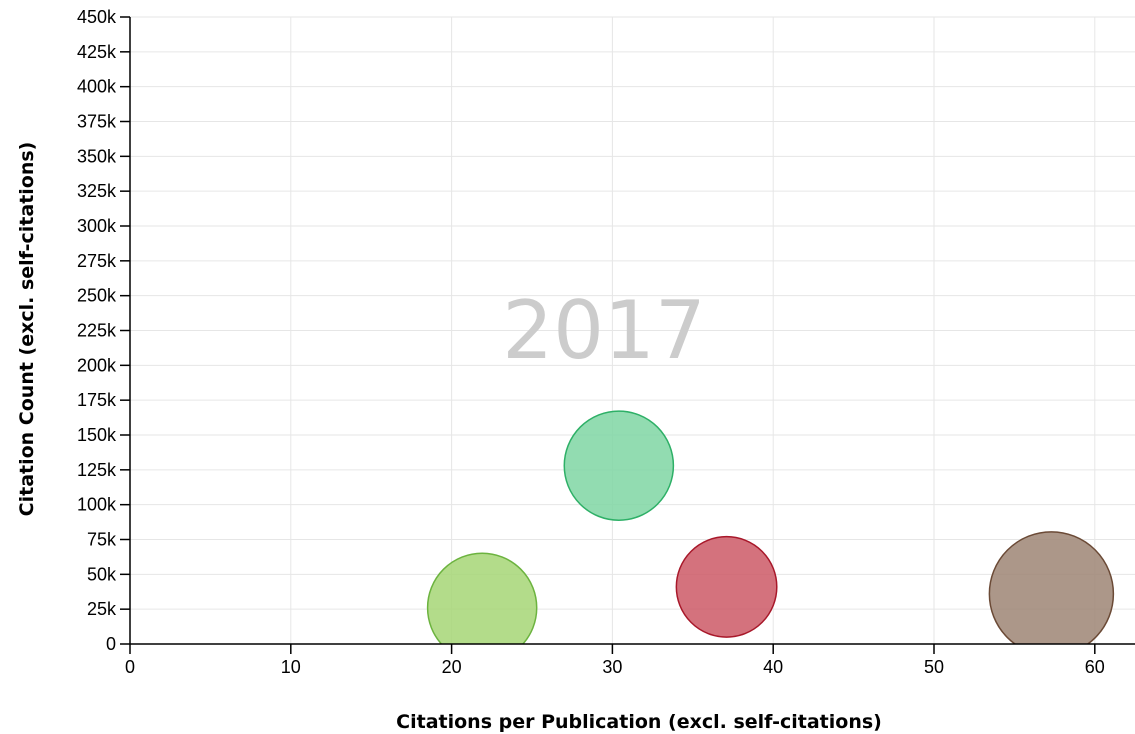  What do you see at coordinates (102, 540) in the screenshot?
I see `y-tick-label: 75k` at bounding box center [102, 540].